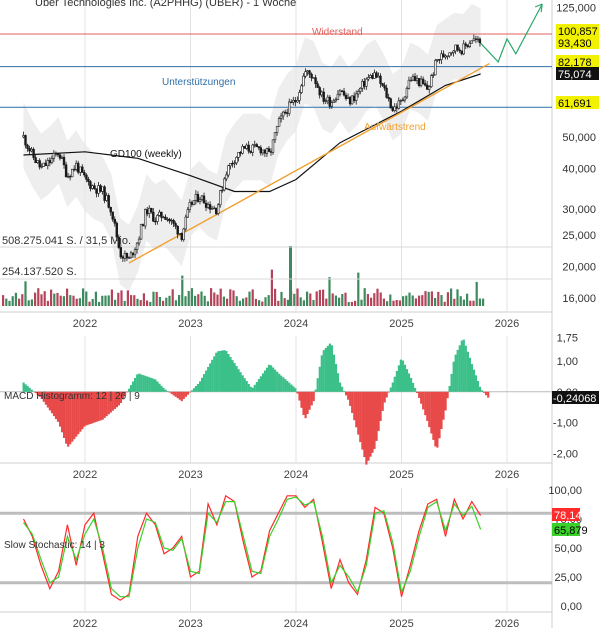  Describe the element at coordinates (85, 475) in the screenshot. I see `x-tick-label: 2022` at that location.